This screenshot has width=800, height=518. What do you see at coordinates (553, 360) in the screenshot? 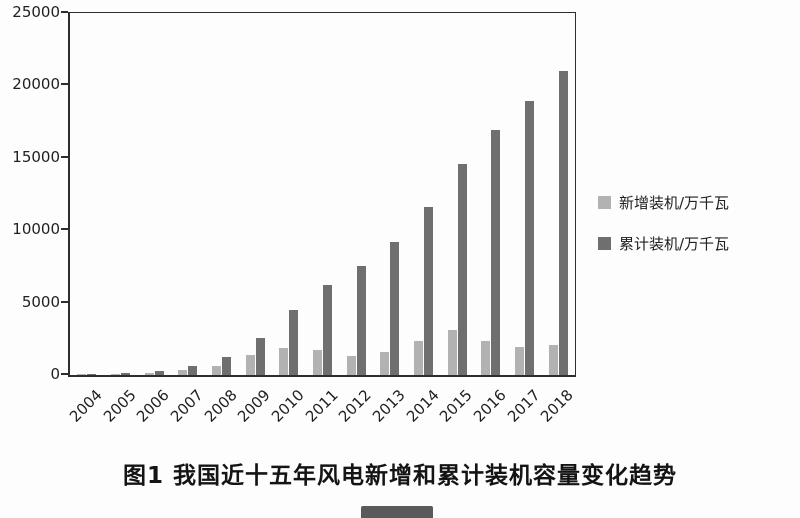
I see `bar-new-2018` at bounding box center [553, 360].